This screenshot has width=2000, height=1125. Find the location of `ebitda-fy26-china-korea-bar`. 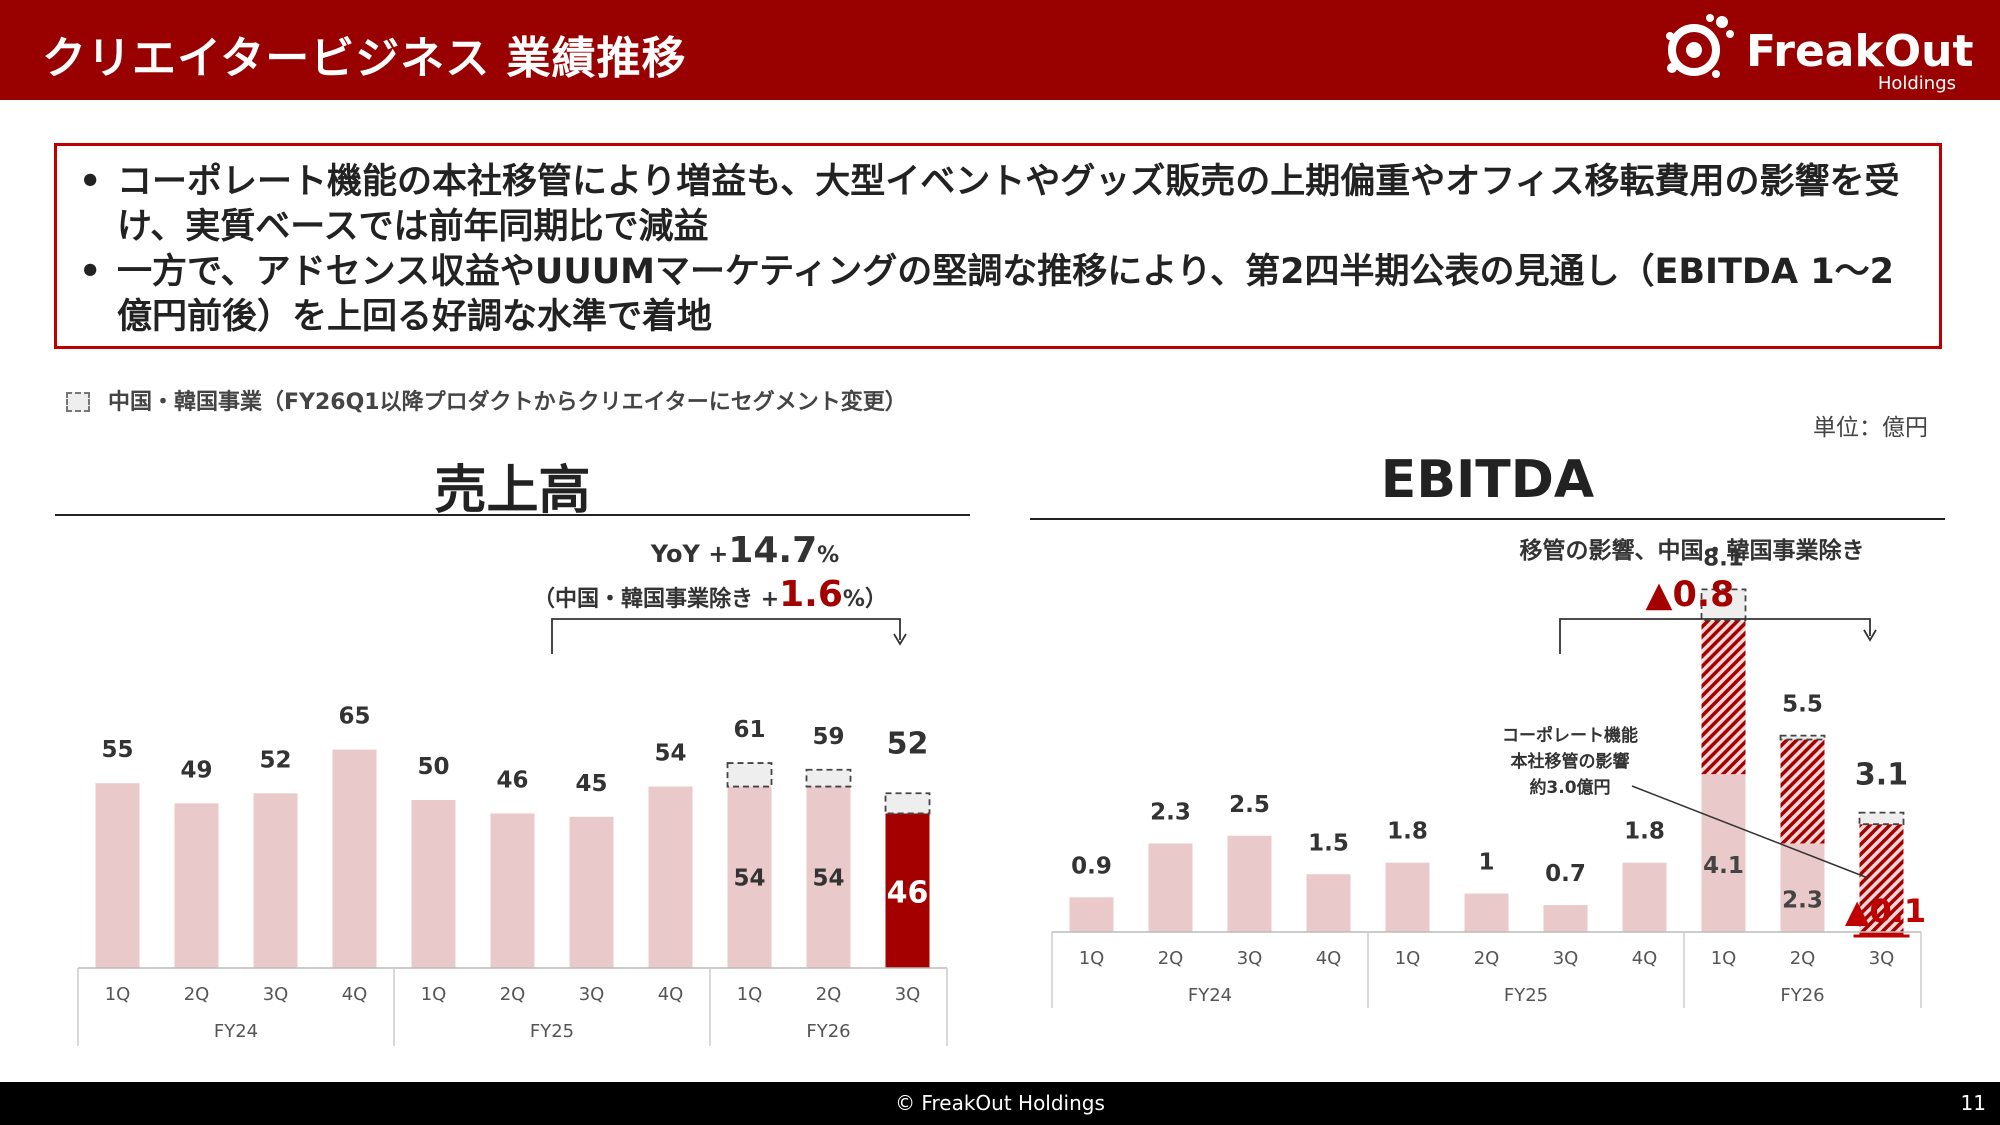

ebitda-fy26-china-korea-bar is located at coordinates (1723, 605).